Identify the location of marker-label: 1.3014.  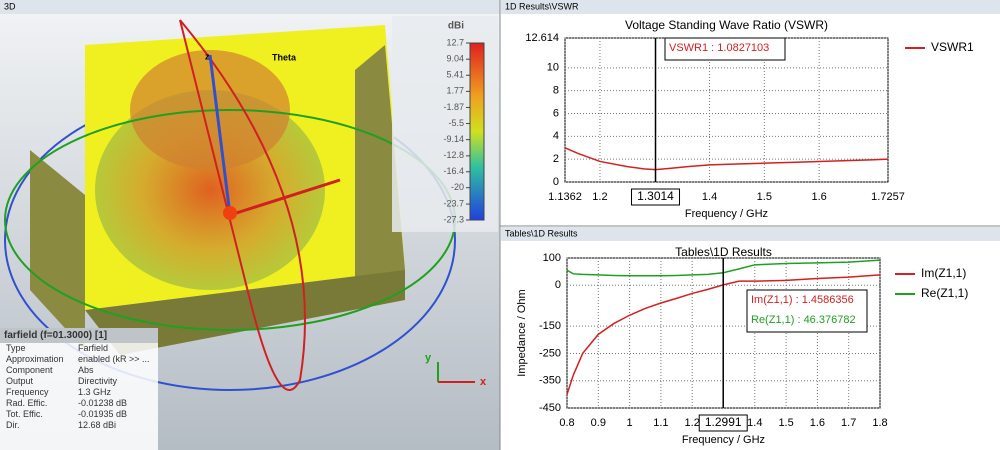
(655, 196).